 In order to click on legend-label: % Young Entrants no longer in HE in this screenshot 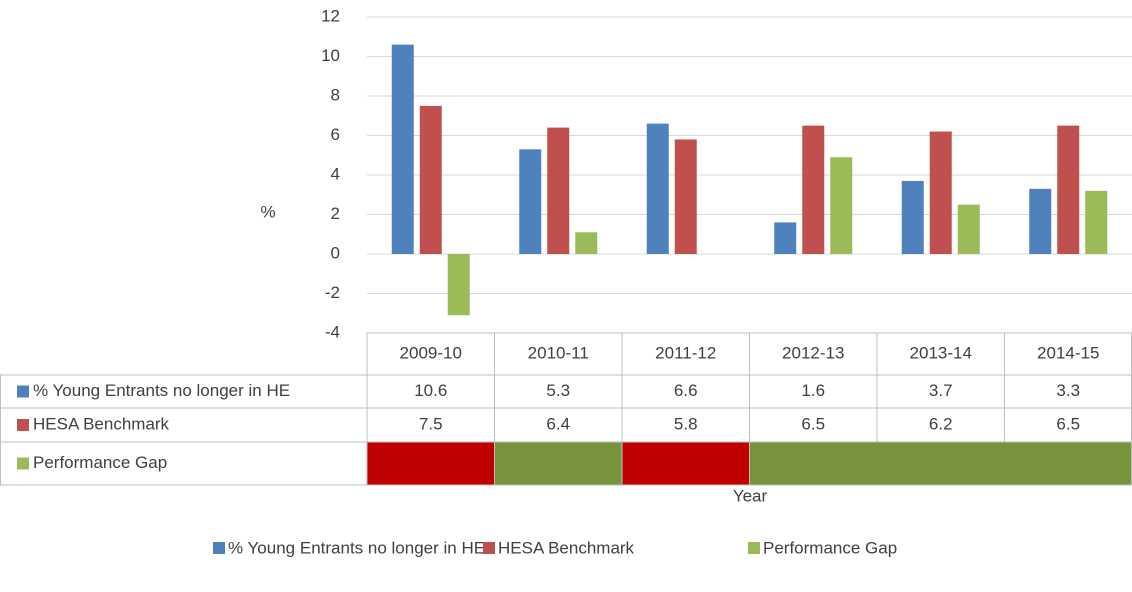, I will do `click(356, 547)`.